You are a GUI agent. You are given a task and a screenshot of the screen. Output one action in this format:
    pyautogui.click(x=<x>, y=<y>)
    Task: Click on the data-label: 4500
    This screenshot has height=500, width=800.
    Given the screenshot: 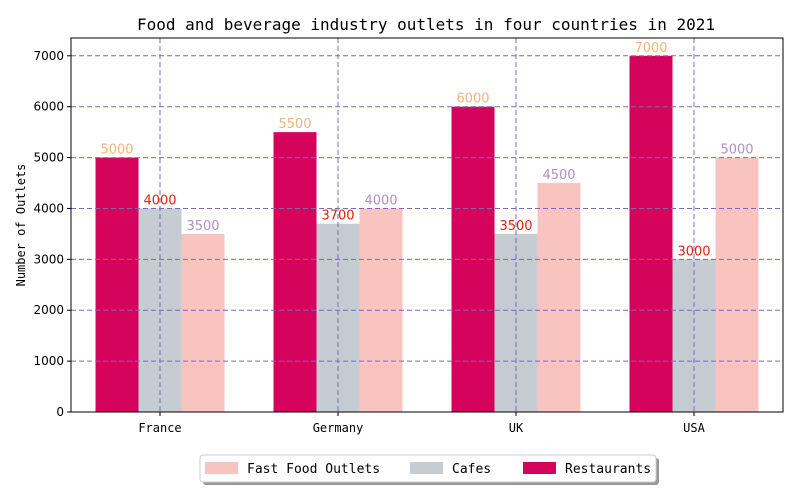 What is the action you would take?
    pyautogui.click(x=558, y=175)
    